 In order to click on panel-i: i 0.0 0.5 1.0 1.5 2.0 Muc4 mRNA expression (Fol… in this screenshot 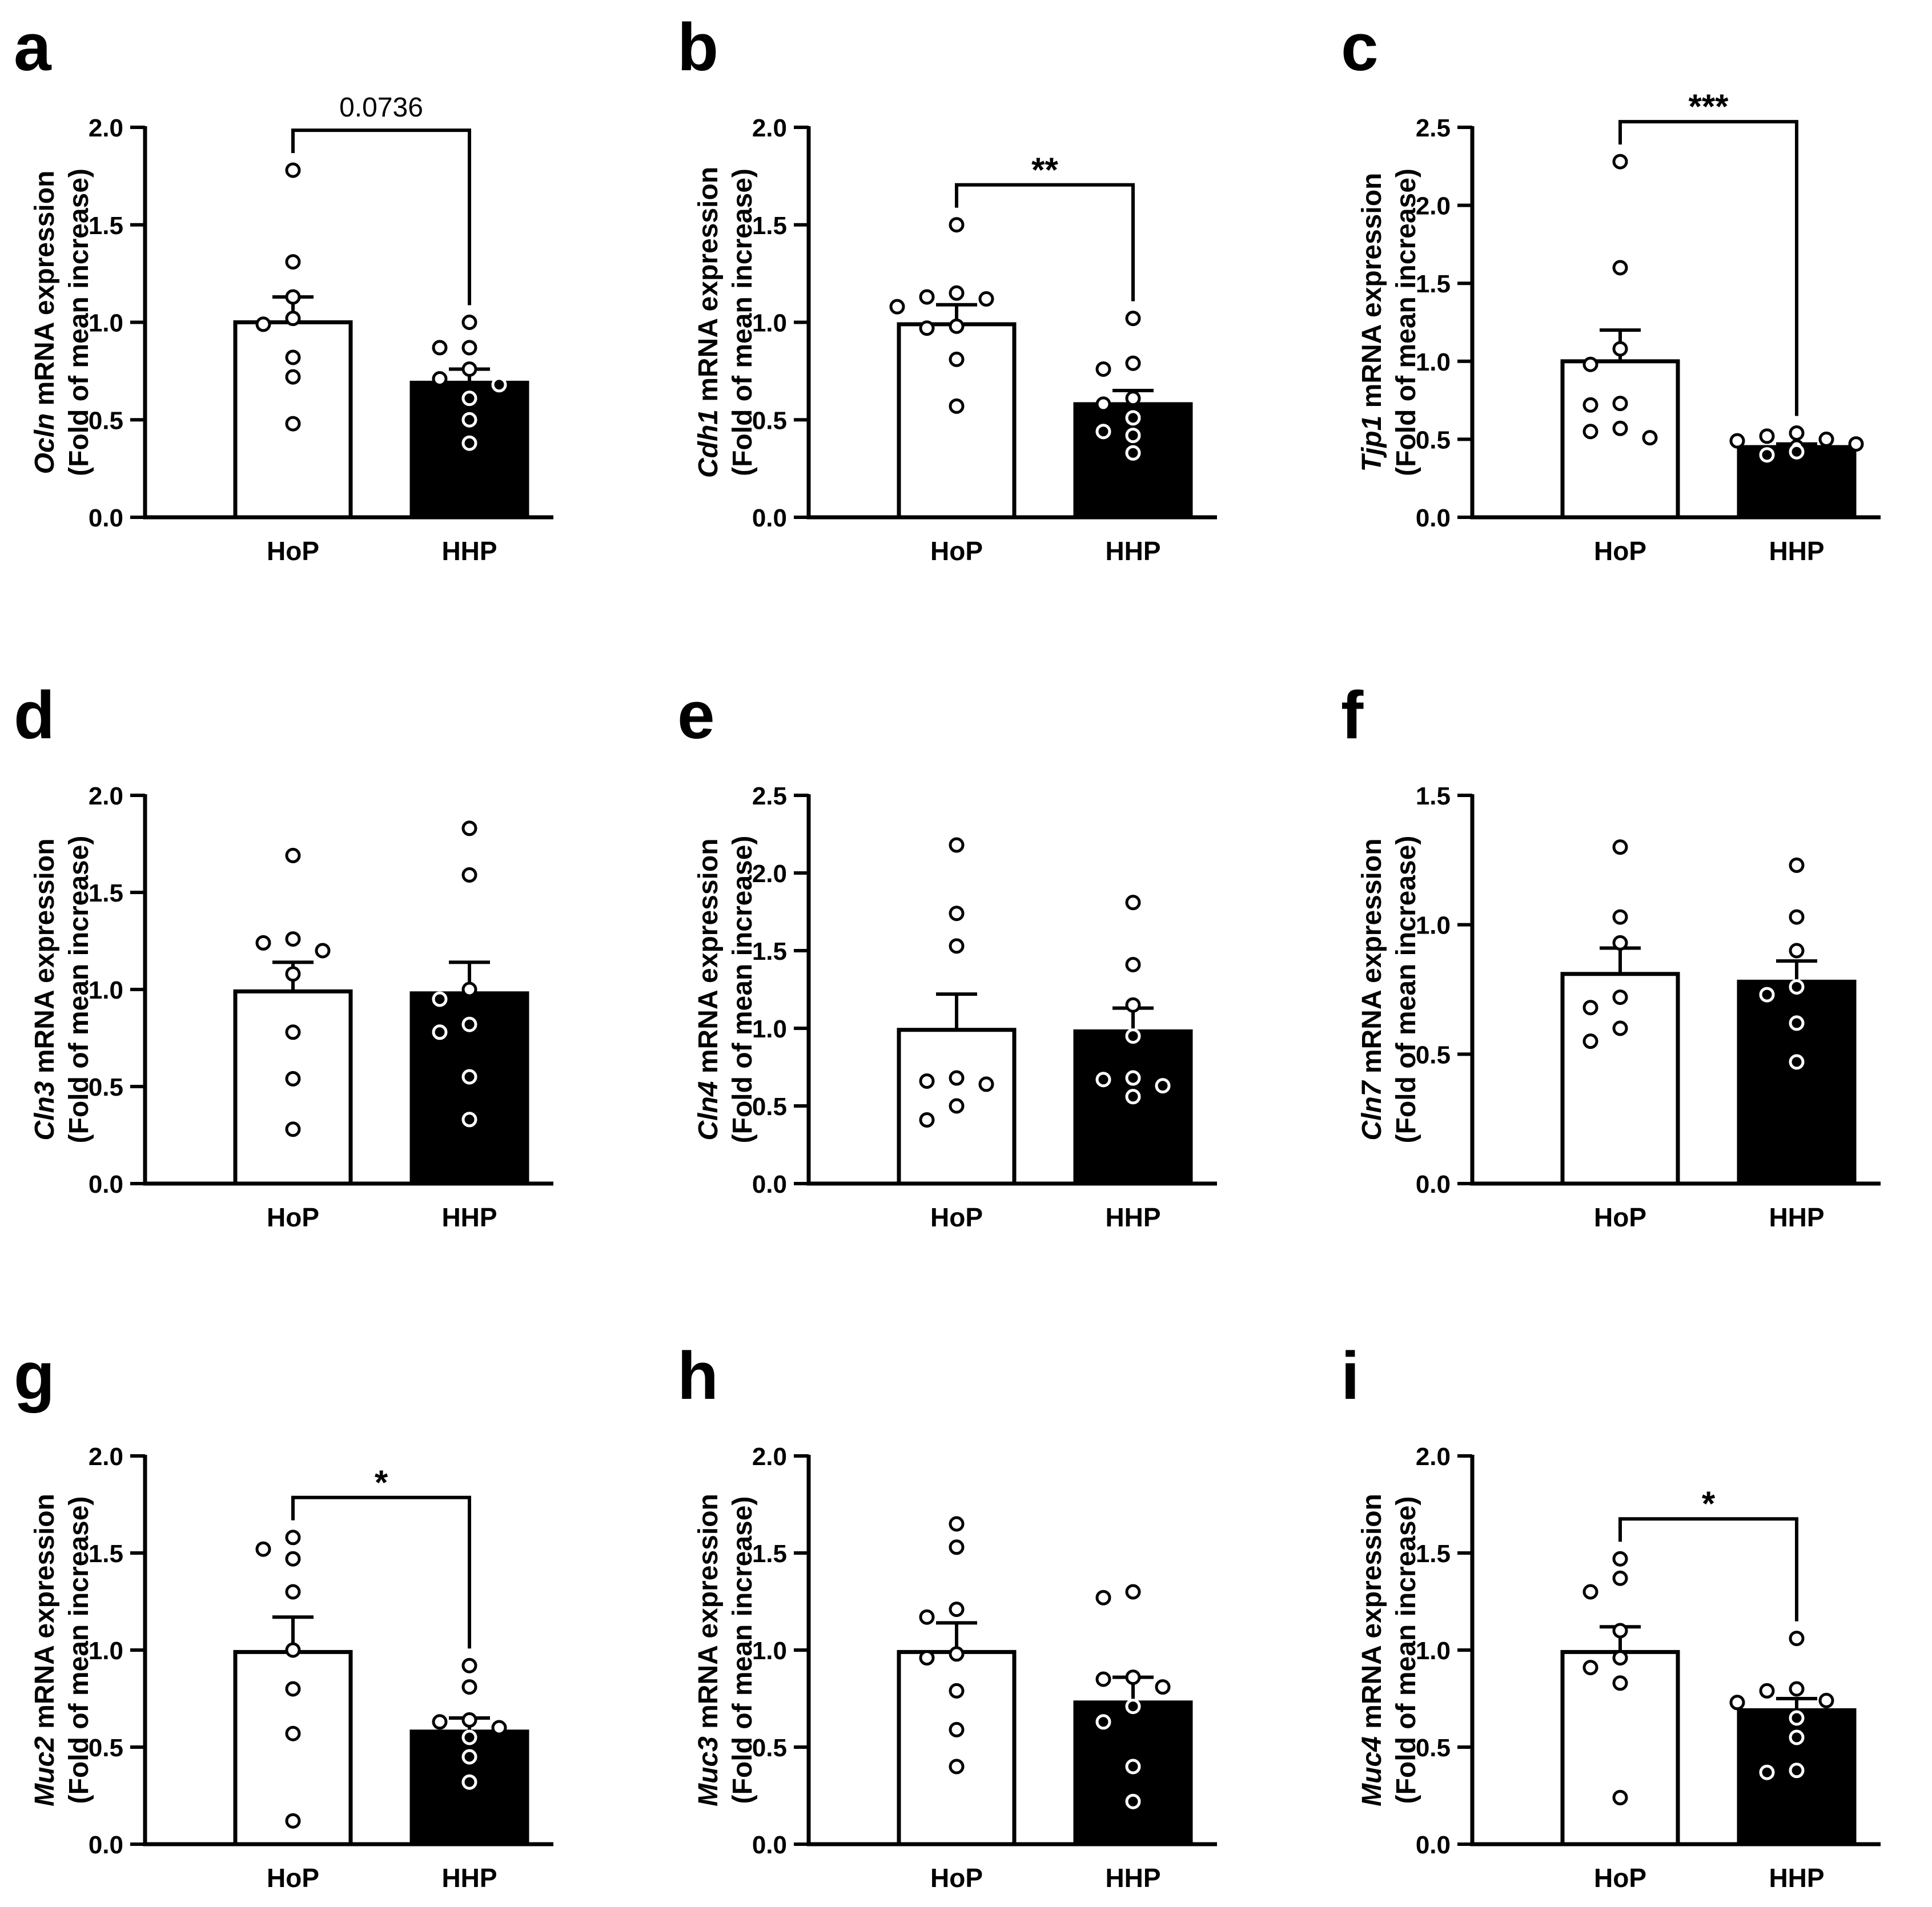, I will do `click(1611, 1615)`.